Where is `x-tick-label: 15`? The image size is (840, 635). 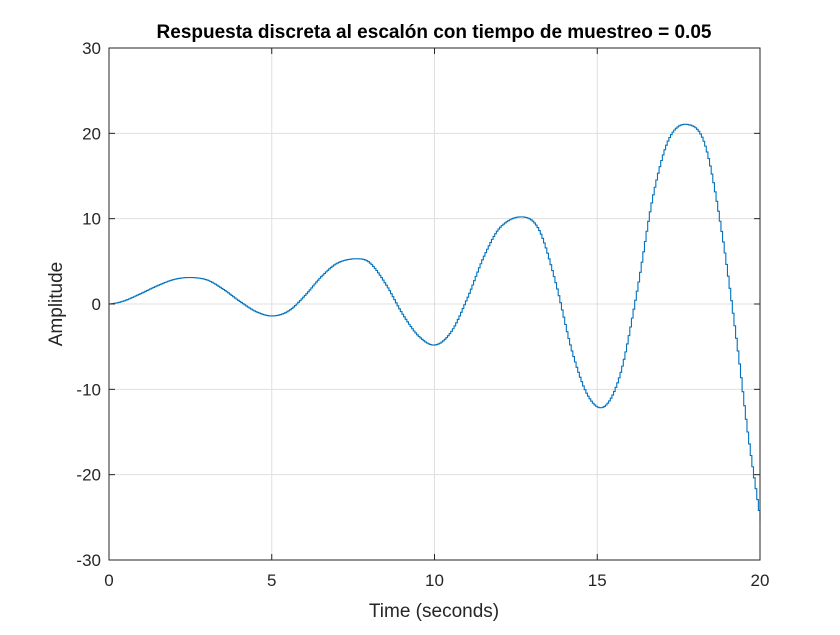 x-tick-label: 15 is located at coordinates (597, 580).